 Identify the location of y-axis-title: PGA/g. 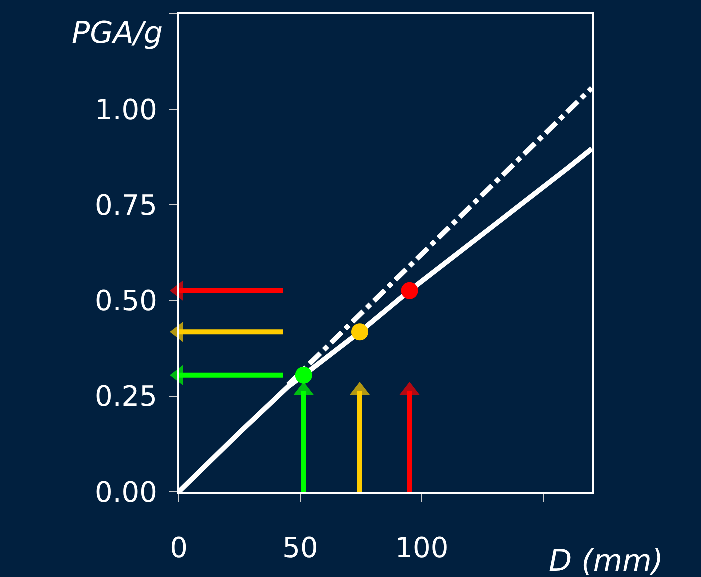
(118, 33).